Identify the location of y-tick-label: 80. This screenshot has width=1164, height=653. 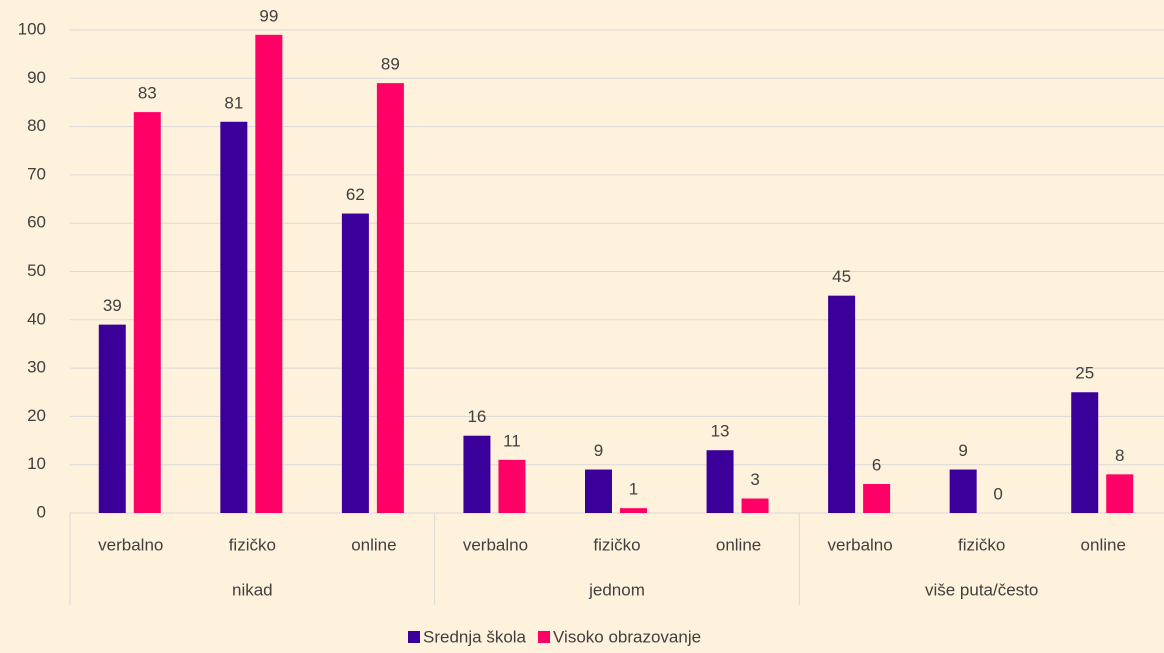
(36, 125).